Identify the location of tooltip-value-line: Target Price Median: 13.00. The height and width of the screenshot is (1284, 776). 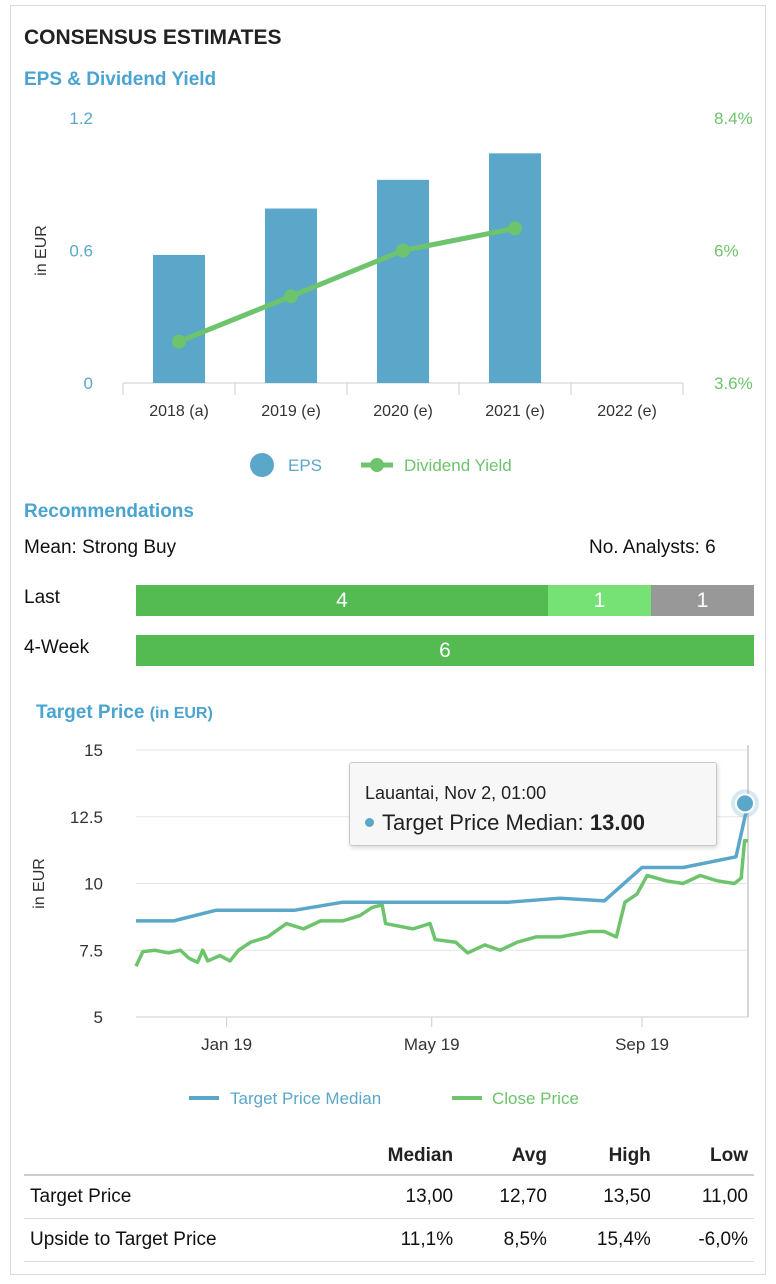
(505, 823).